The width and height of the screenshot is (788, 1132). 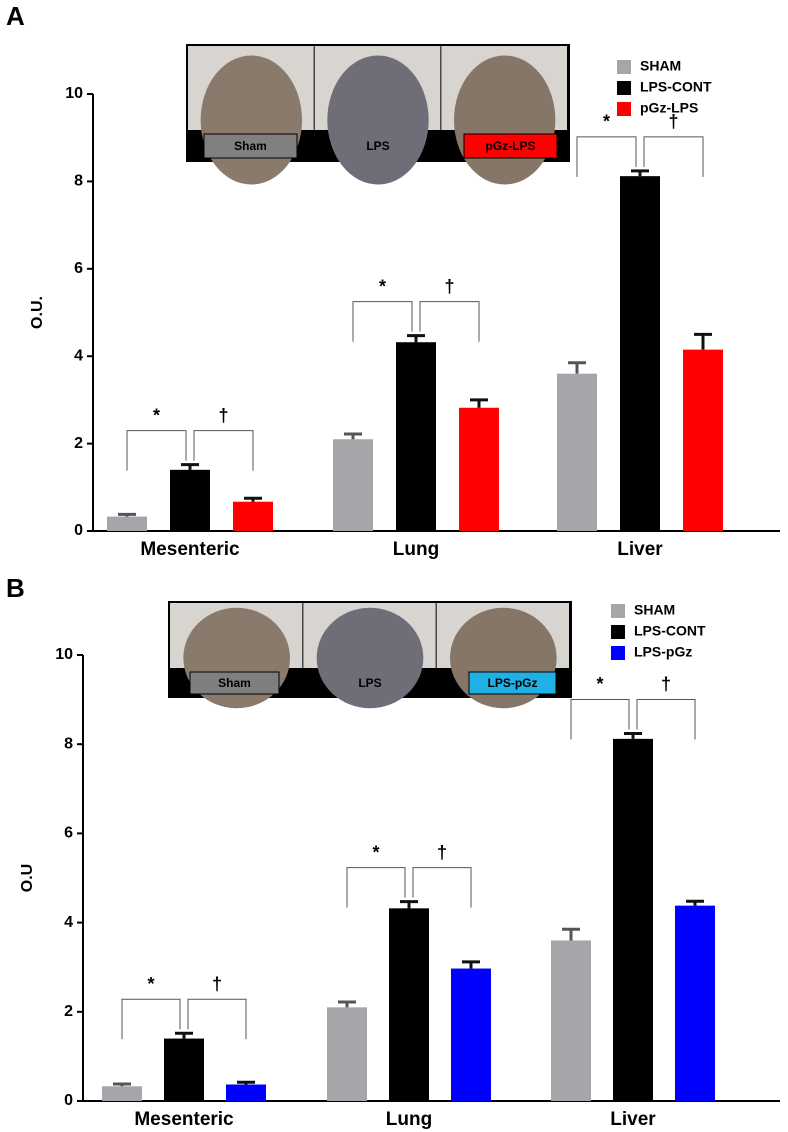 What do you see at coordinates (78, 443) in the screenshot?
I see `y-tick-label: 2` at bounding box center [78, 443].